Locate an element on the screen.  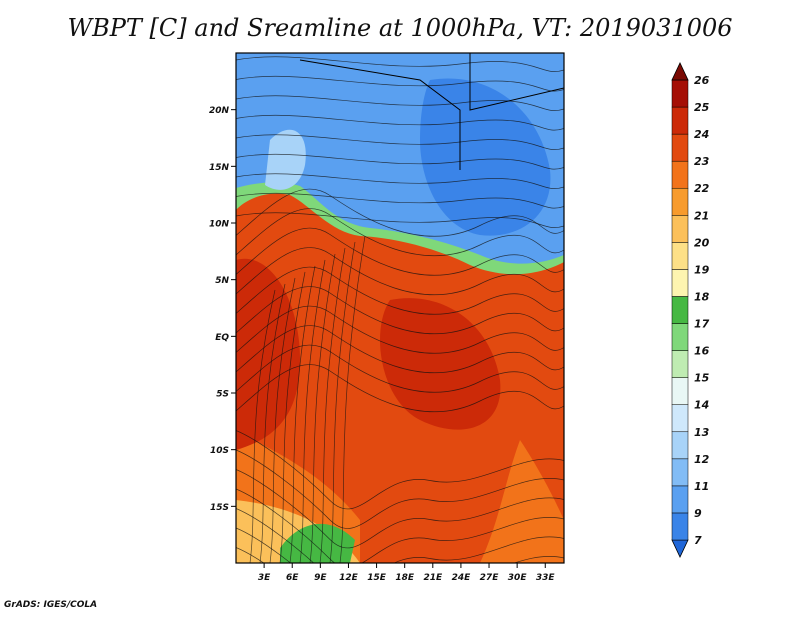
colorbar-top-arrow is located at coordinates (680, 71).